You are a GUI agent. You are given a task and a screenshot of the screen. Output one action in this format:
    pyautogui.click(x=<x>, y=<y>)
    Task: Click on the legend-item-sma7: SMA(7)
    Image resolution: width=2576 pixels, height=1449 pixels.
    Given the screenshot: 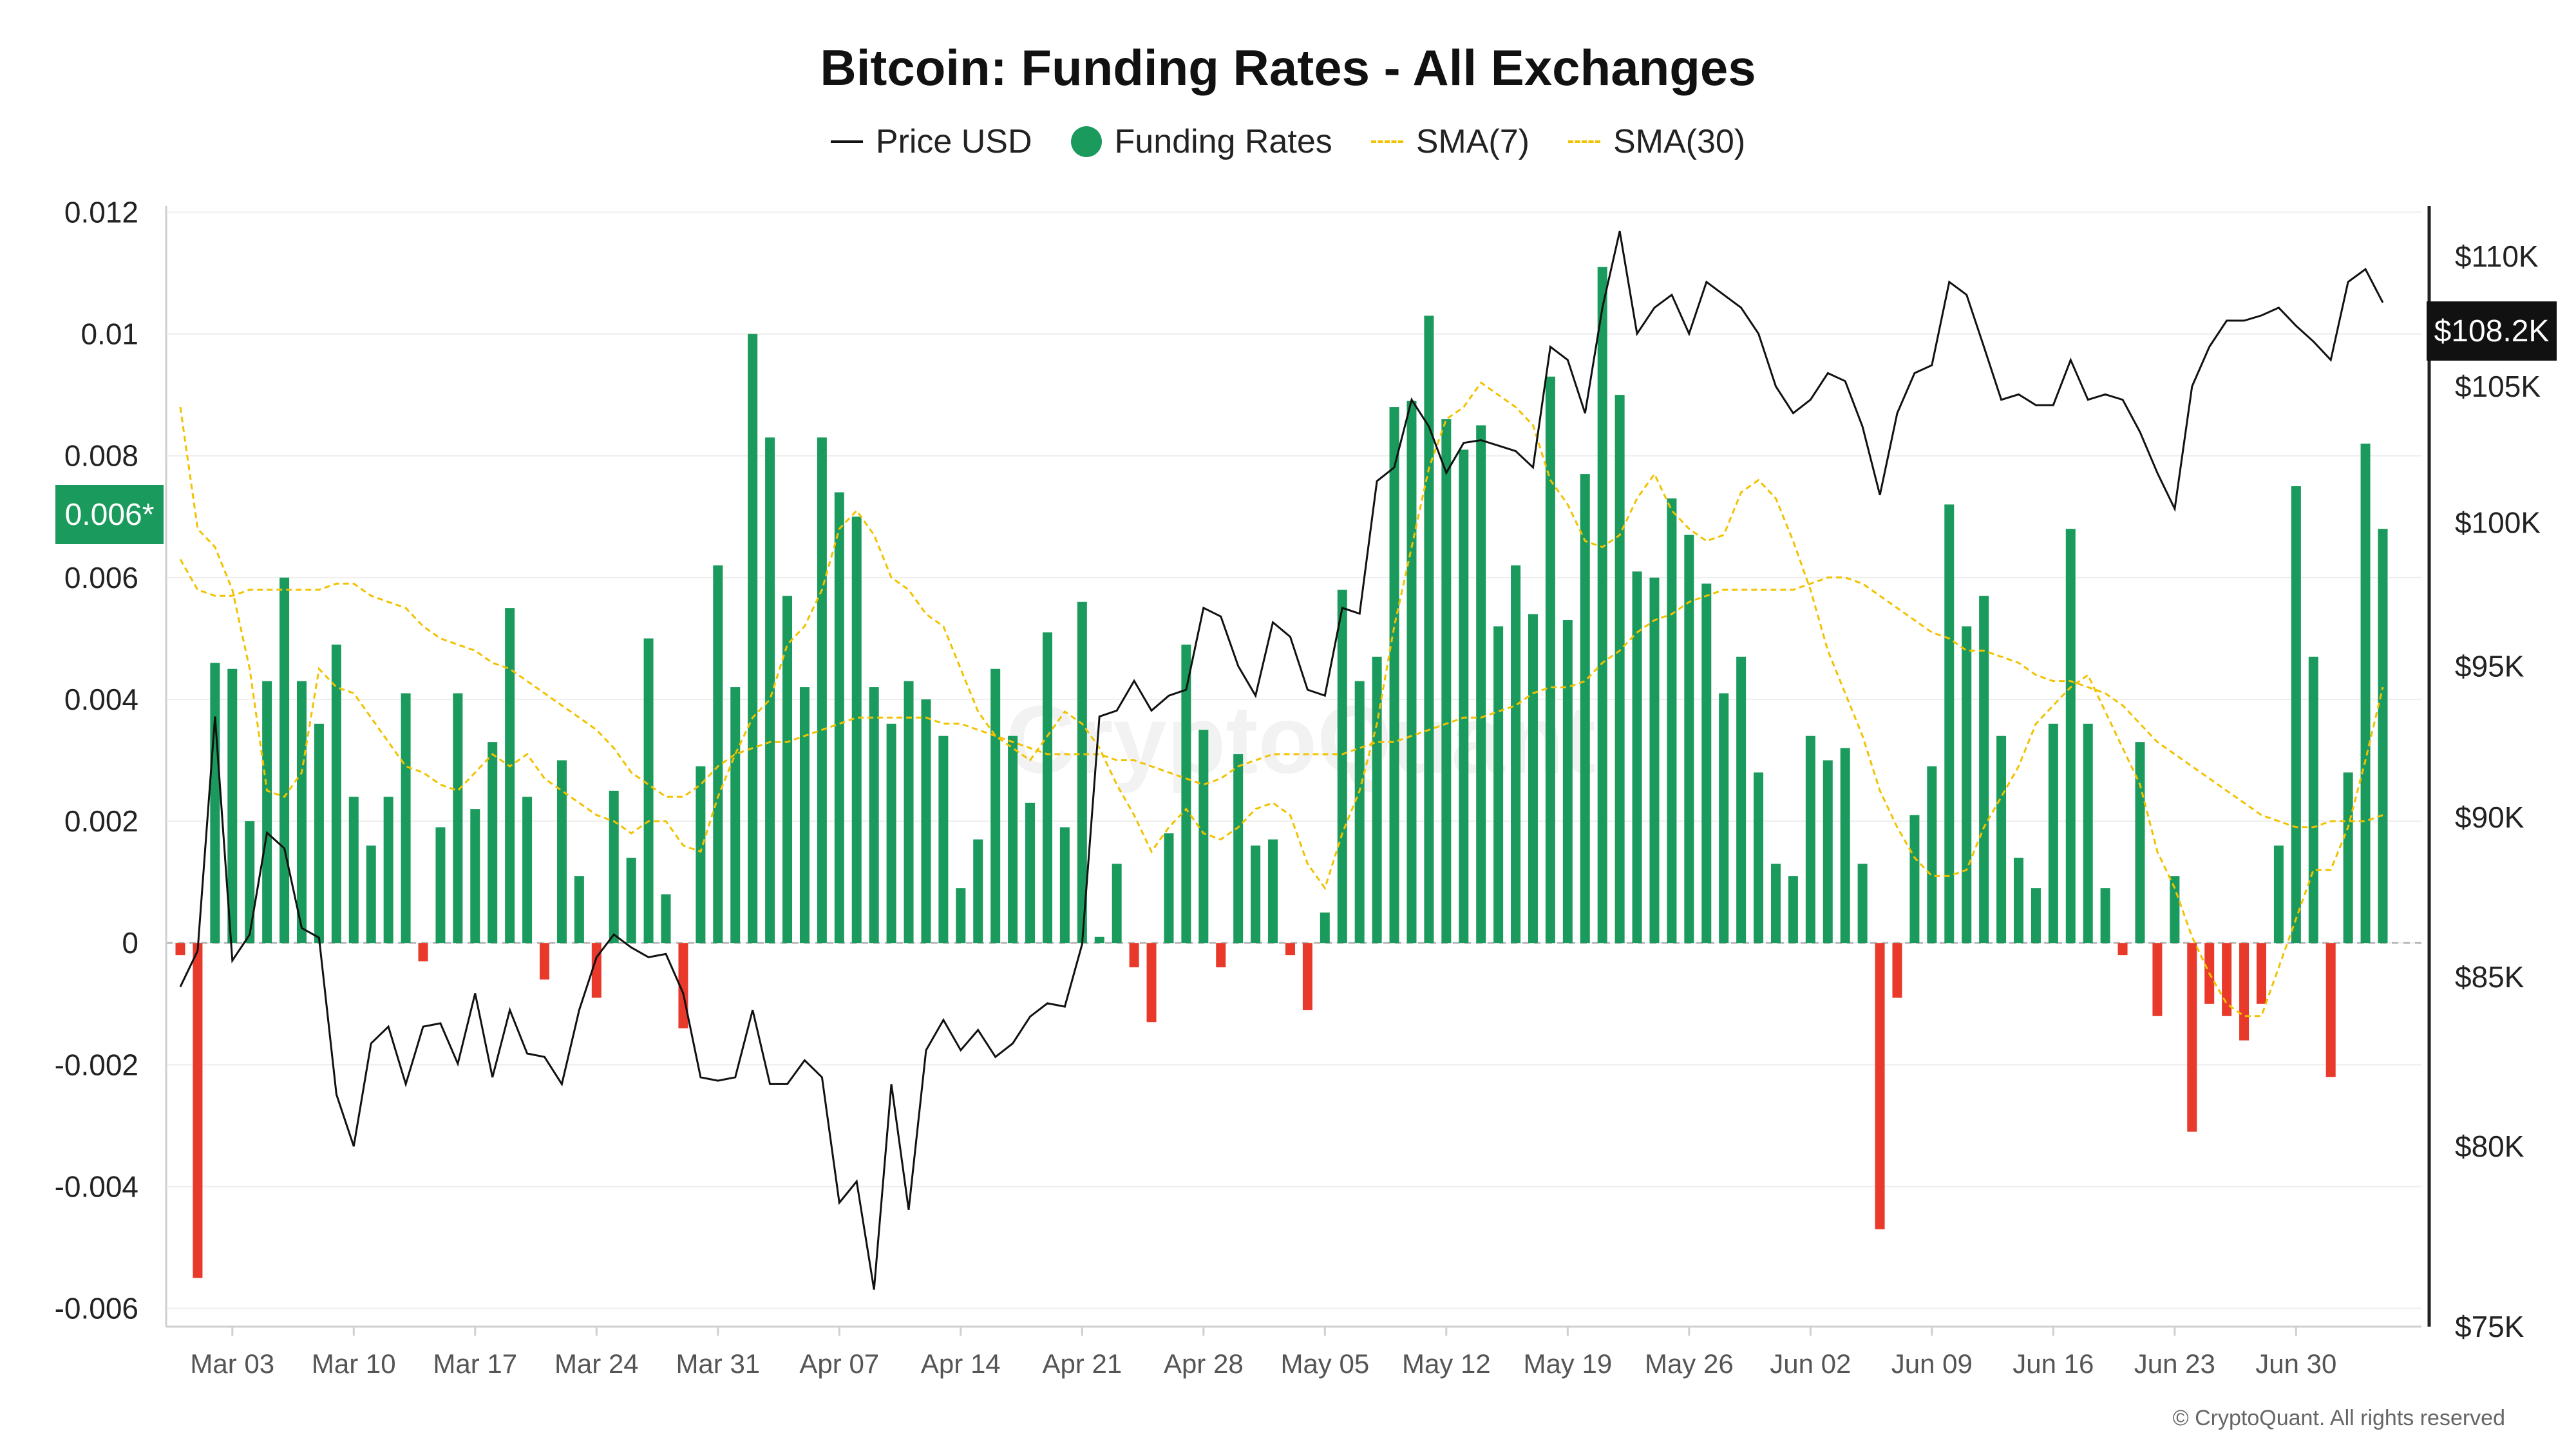 What is the action you would take?
    pyautogui.click(x=1450, y=141)
    